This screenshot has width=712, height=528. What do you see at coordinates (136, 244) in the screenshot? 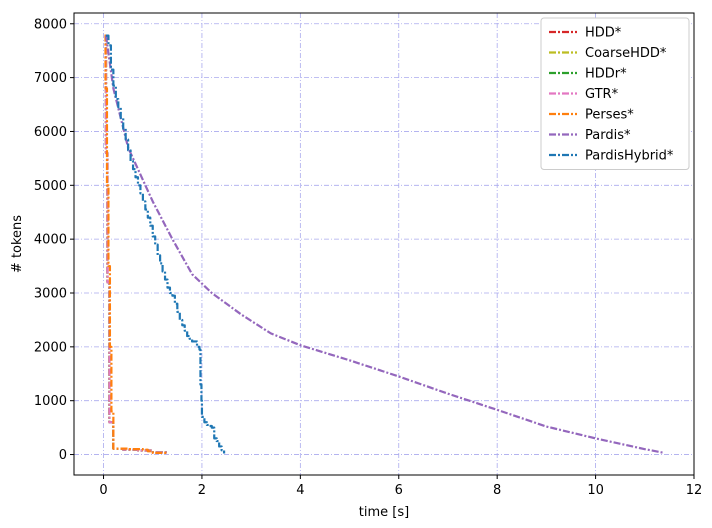
I see `series-line-perses` at bounding box center [136, 244].